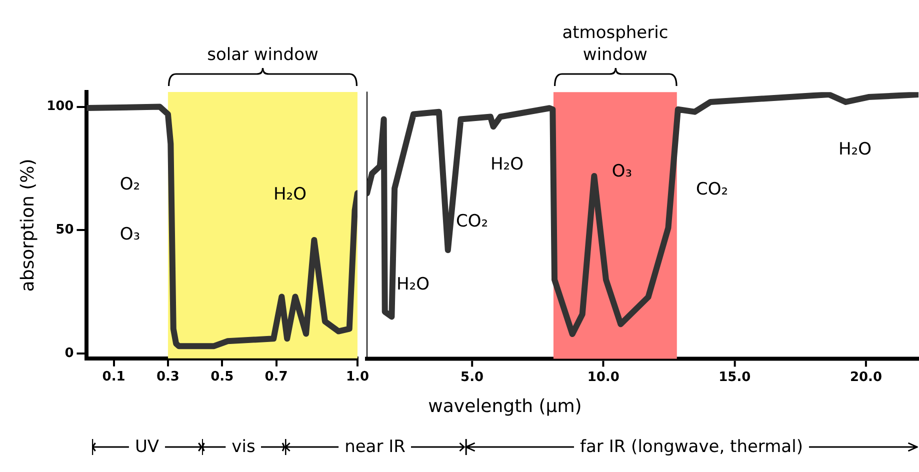 The height and width of the screenshot is (472, 919). What do you see at coordinates (866, 377) in the screenshot?
I see `x-tick-label: 20.0` at bounding box center [866, 377].